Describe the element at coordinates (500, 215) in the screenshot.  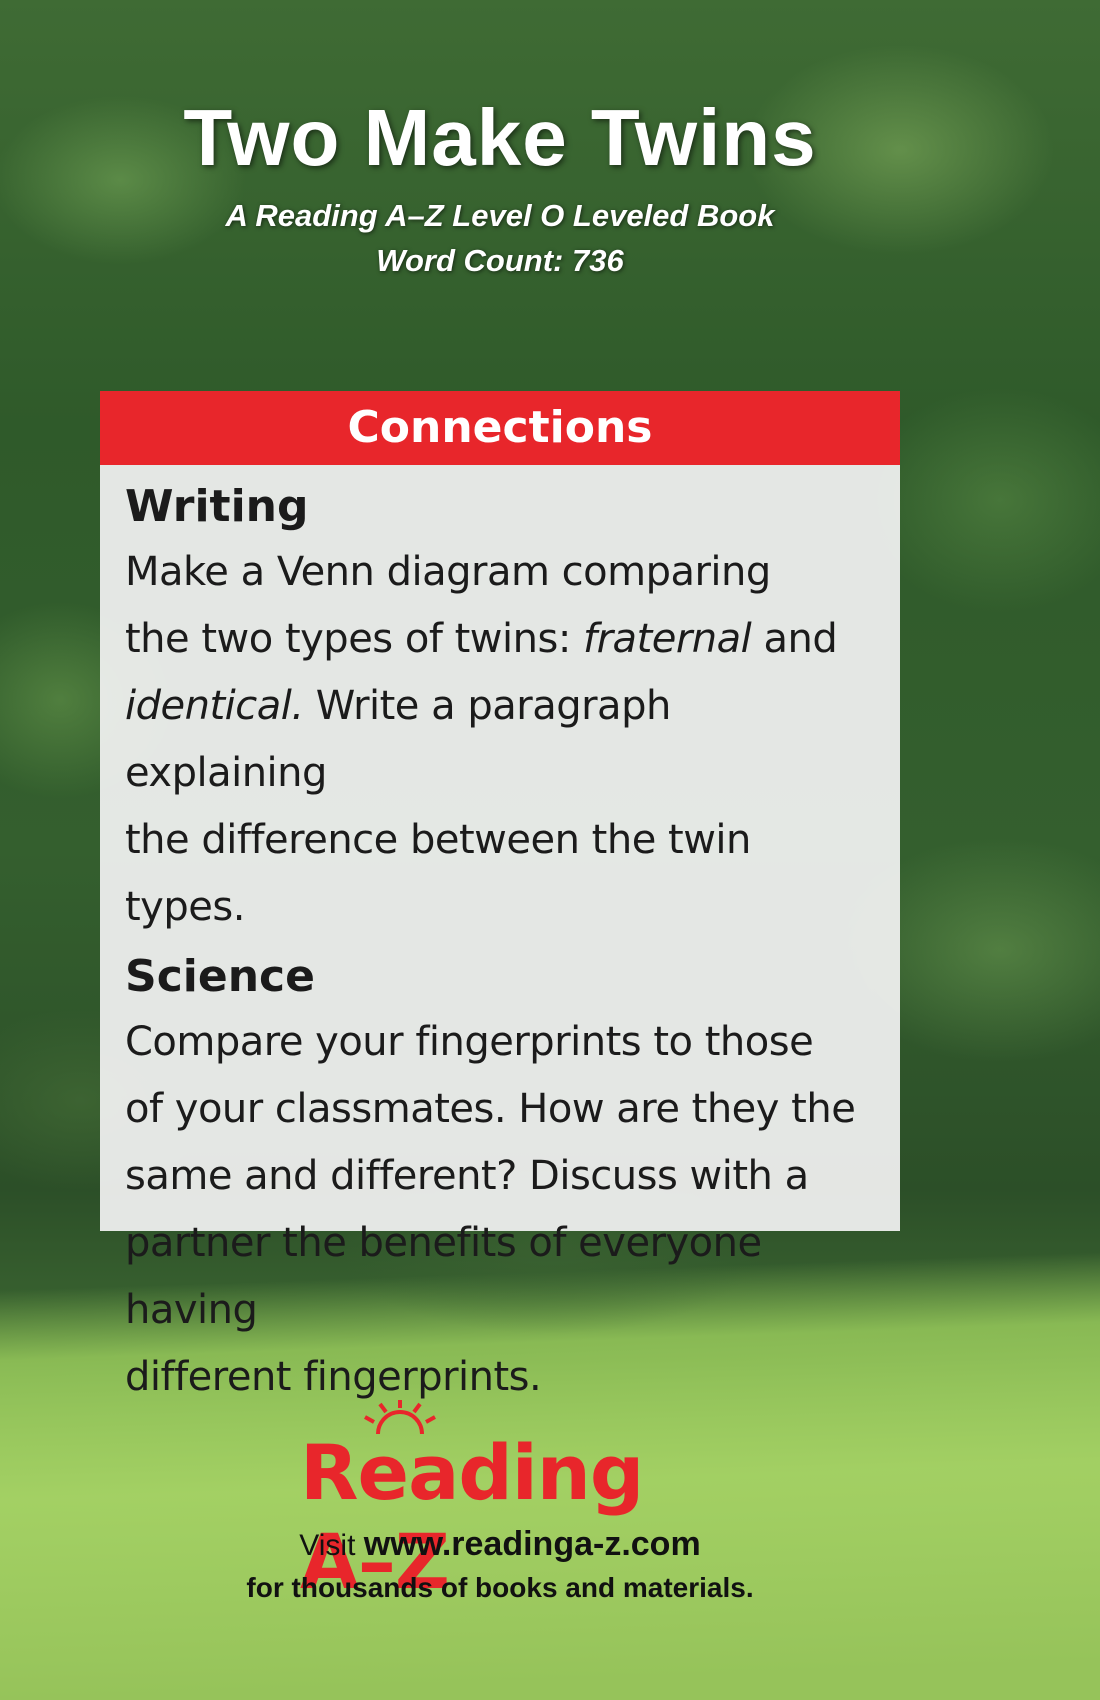
I see `book-subtitle: A Reading A–Z Level O Leveled Book` at that location.